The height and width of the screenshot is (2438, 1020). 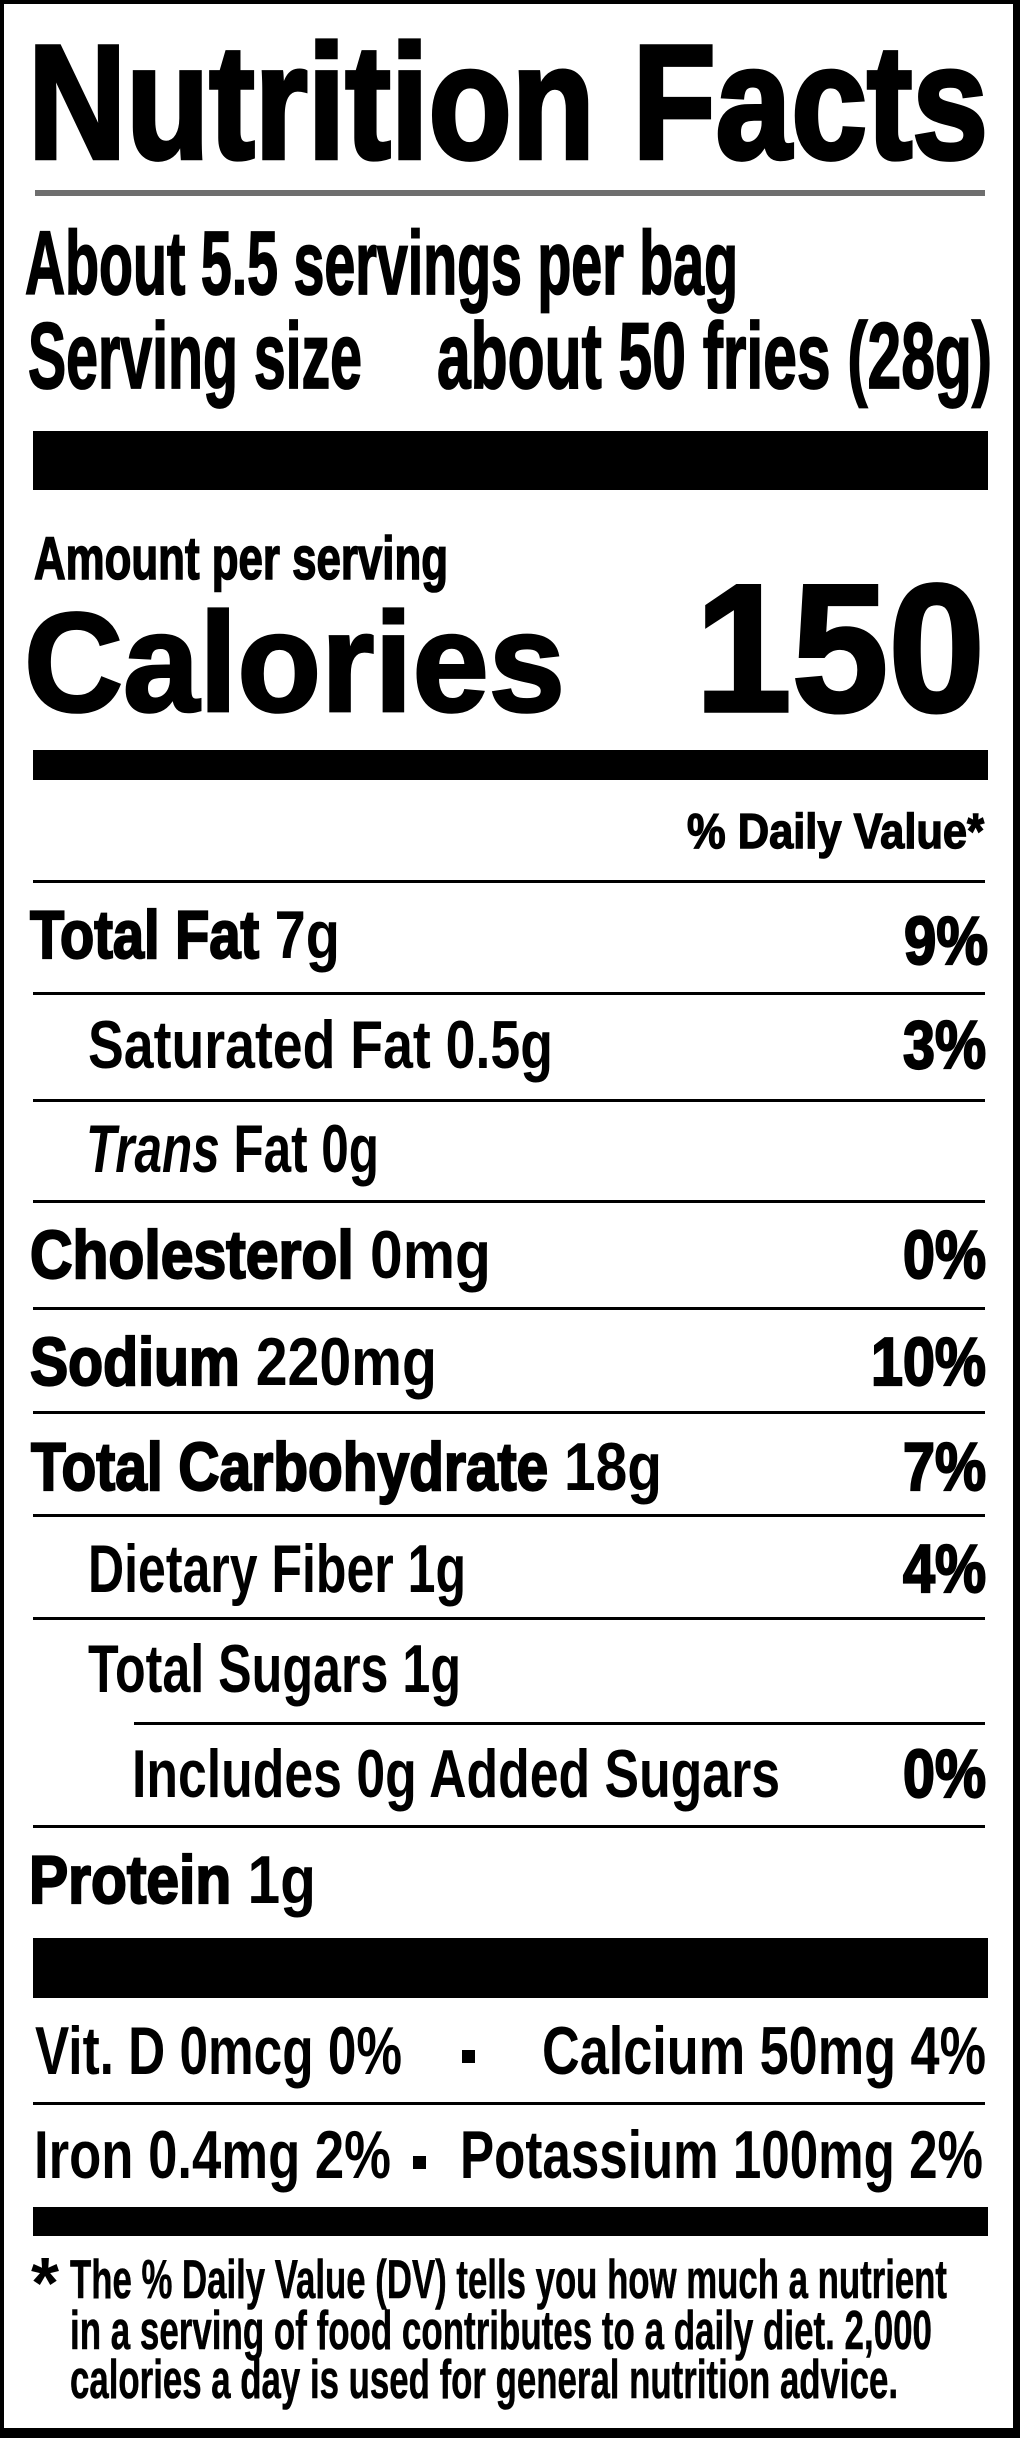 I want to click on svg-text: Sodium 220mg, so click(x=233, y=1362).